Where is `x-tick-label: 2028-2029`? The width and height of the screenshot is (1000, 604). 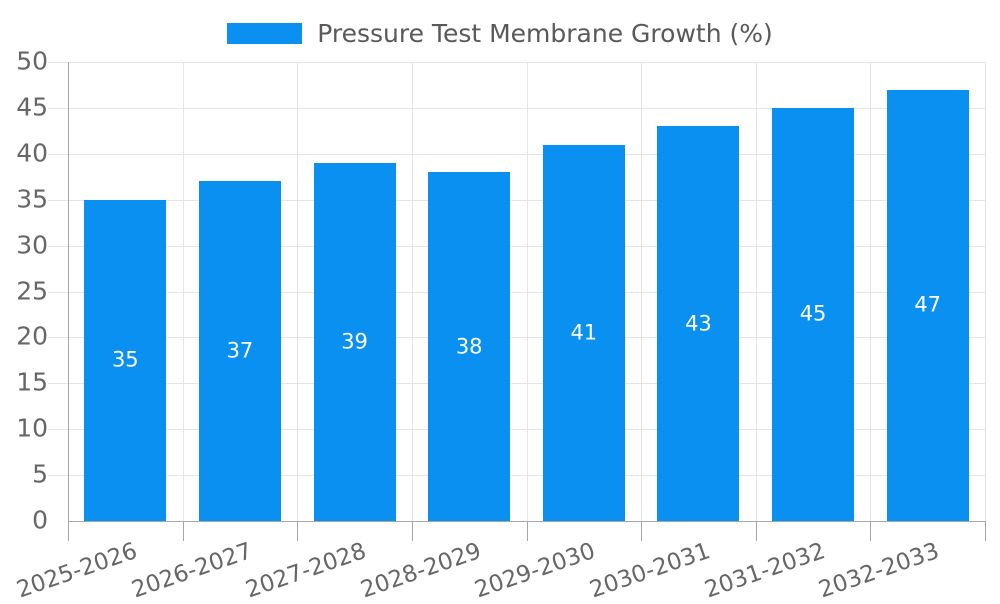
x-tick-label: 2028-2029 is located at coordinates (421, 571).